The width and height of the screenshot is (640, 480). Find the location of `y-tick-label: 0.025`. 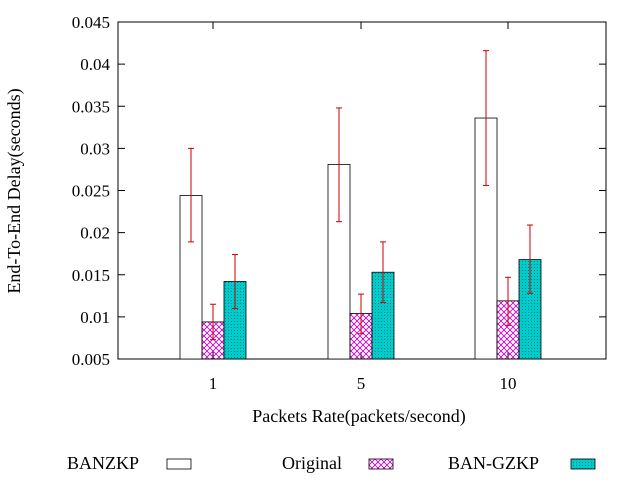

y-tick-label: 0.025 is located at coordinates (91, 191).